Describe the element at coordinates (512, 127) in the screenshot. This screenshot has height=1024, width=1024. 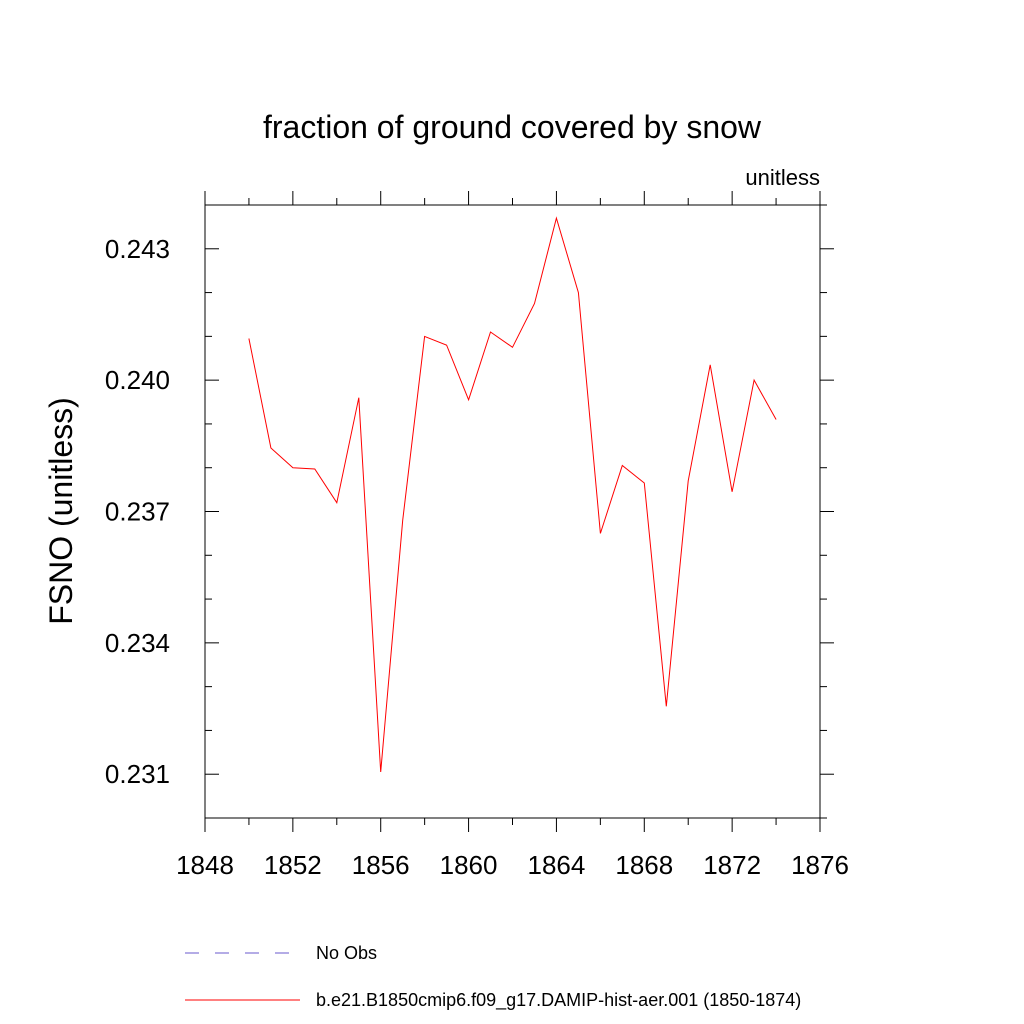
I see `chart-title: fraction of ground covered by snow` at that location.